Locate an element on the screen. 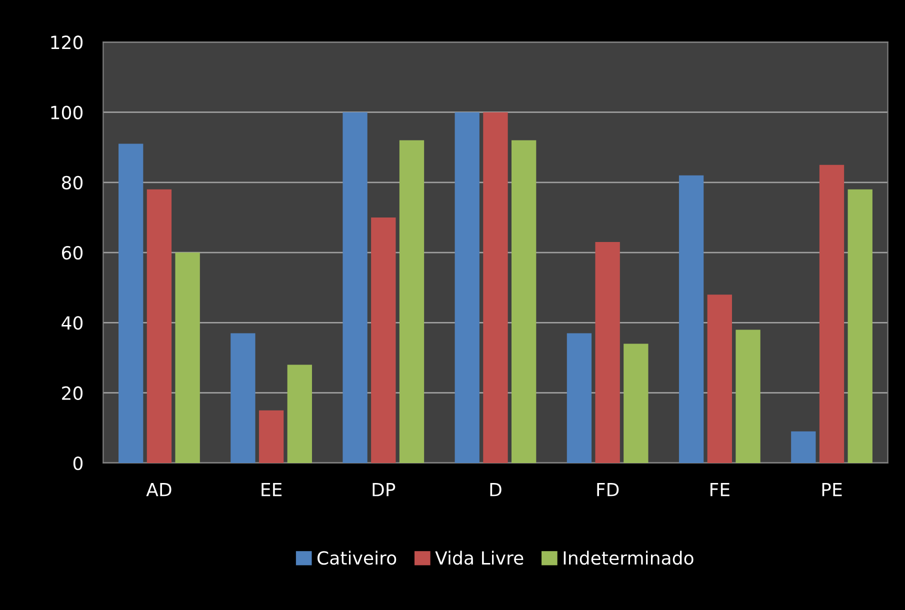 The height and width of the screenshot is (610, 905). x-tick-label: FD is located at coordinates (608, 489).